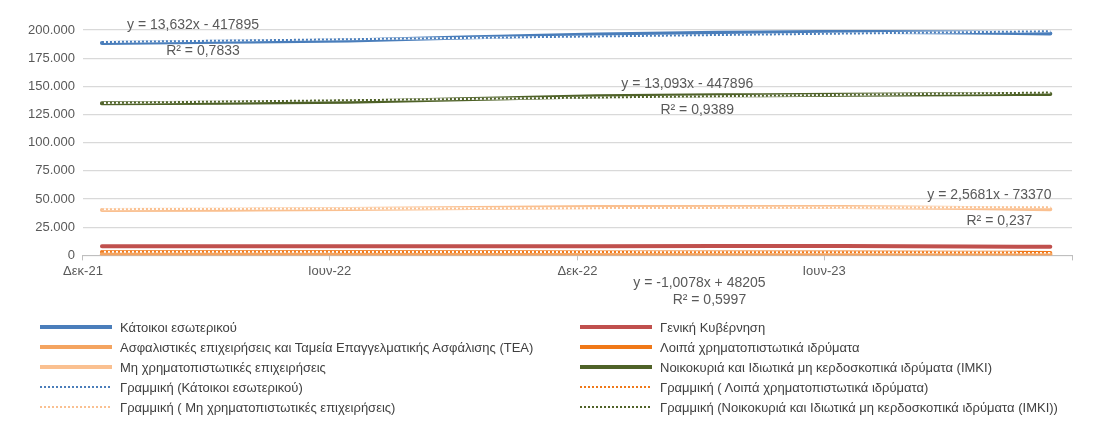 The image size is (1100, 439). Describe the element at coordinates (51, 57) in the screenshot. I see `y-tick-label: 175.000` at that location.